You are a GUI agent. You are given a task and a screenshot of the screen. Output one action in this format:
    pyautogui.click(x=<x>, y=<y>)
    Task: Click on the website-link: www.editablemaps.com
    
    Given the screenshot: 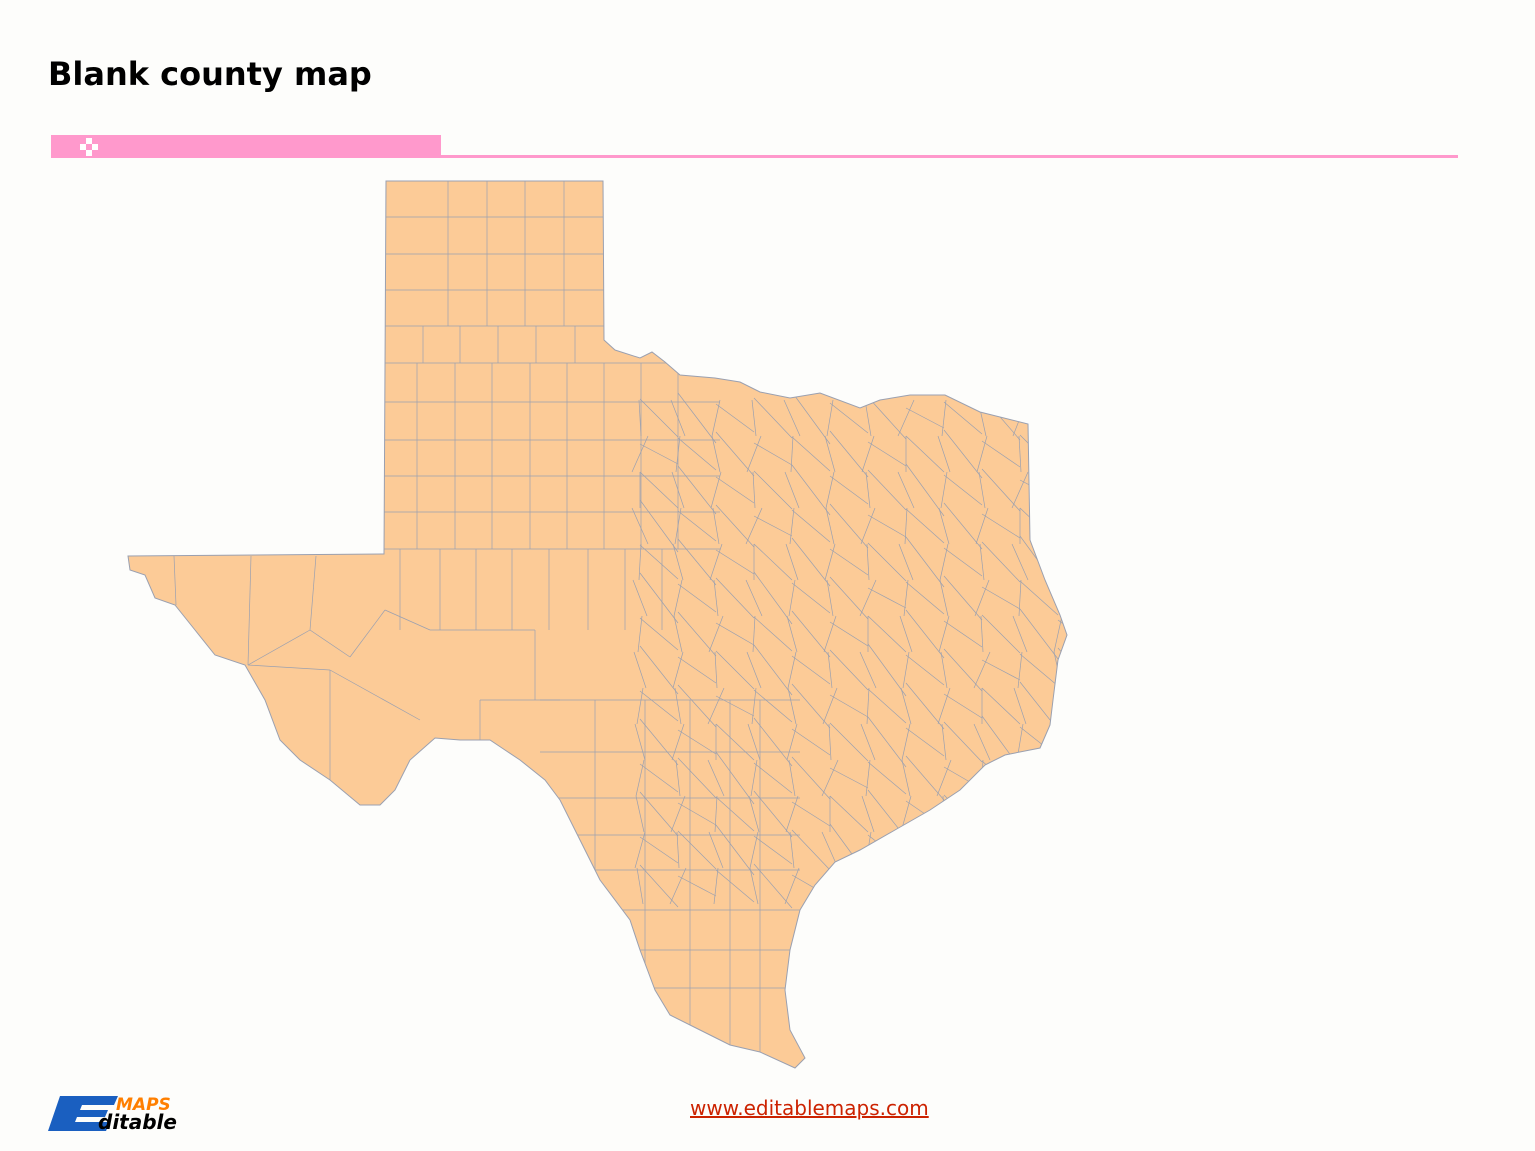 What is the action you would take?
    pyautogui.click(x=809, y=1108)
    